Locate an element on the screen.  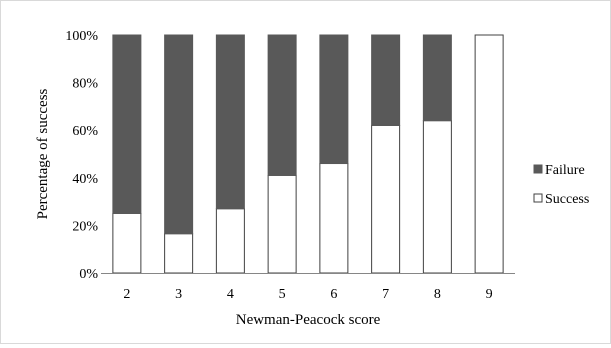
y-tick-label: 60% is located at coordinates (85, 131).